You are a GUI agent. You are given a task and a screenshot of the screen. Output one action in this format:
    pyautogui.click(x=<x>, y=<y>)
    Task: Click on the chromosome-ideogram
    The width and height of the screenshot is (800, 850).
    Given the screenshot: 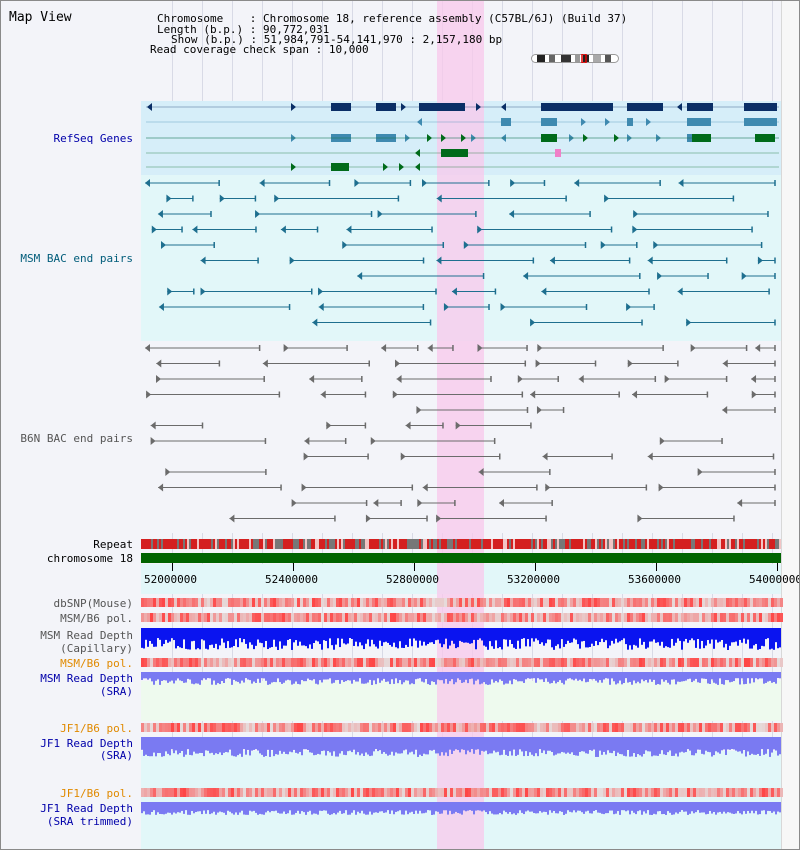 What is the action you would take?
    pyautogui.click(x=575, y=58)
    